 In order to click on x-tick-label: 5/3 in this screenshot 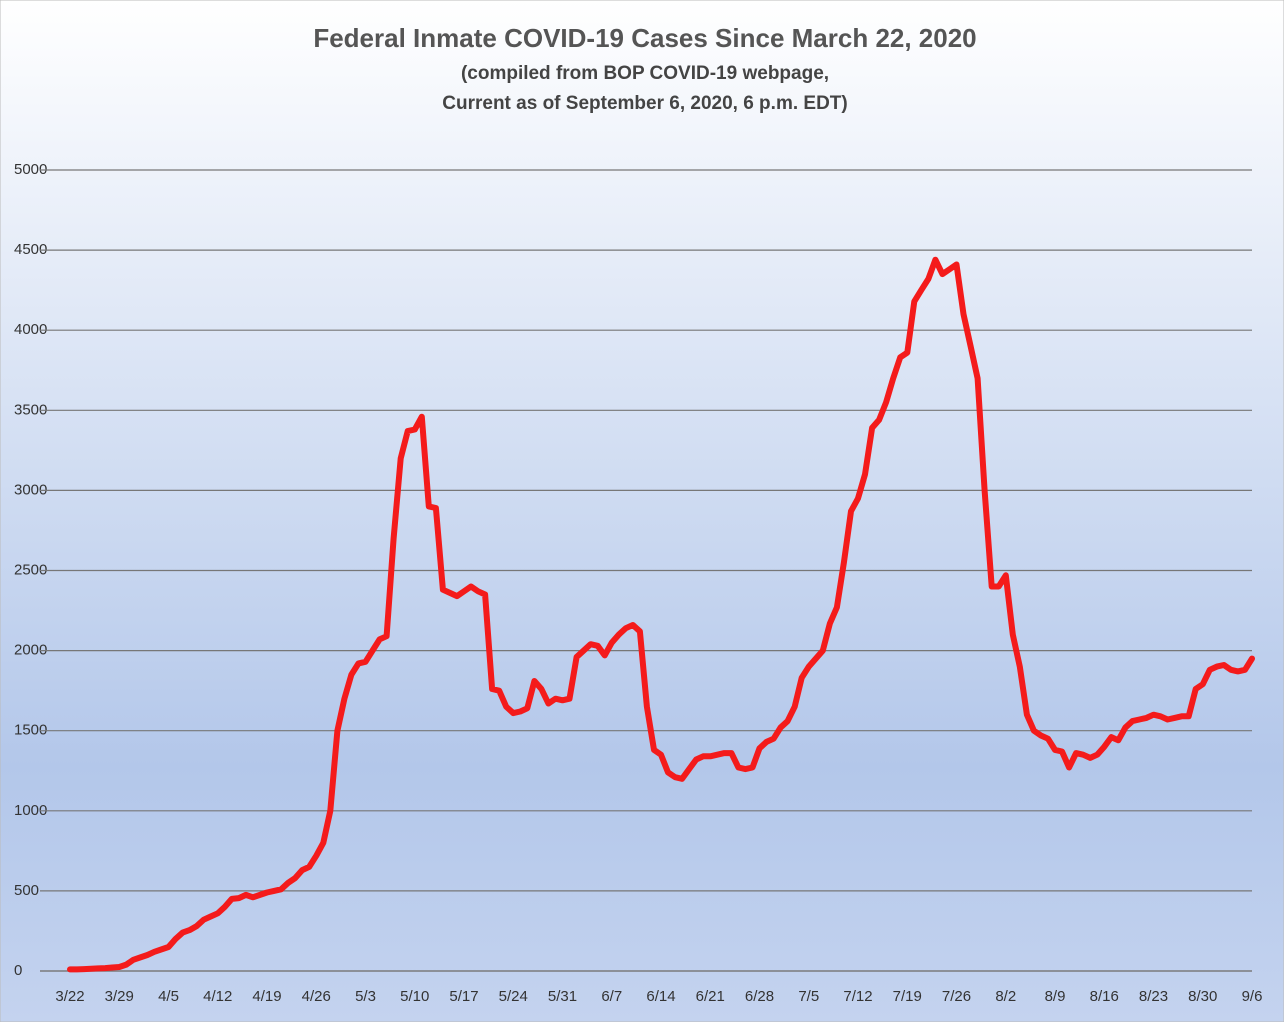, I will do `click(365, 996)`.